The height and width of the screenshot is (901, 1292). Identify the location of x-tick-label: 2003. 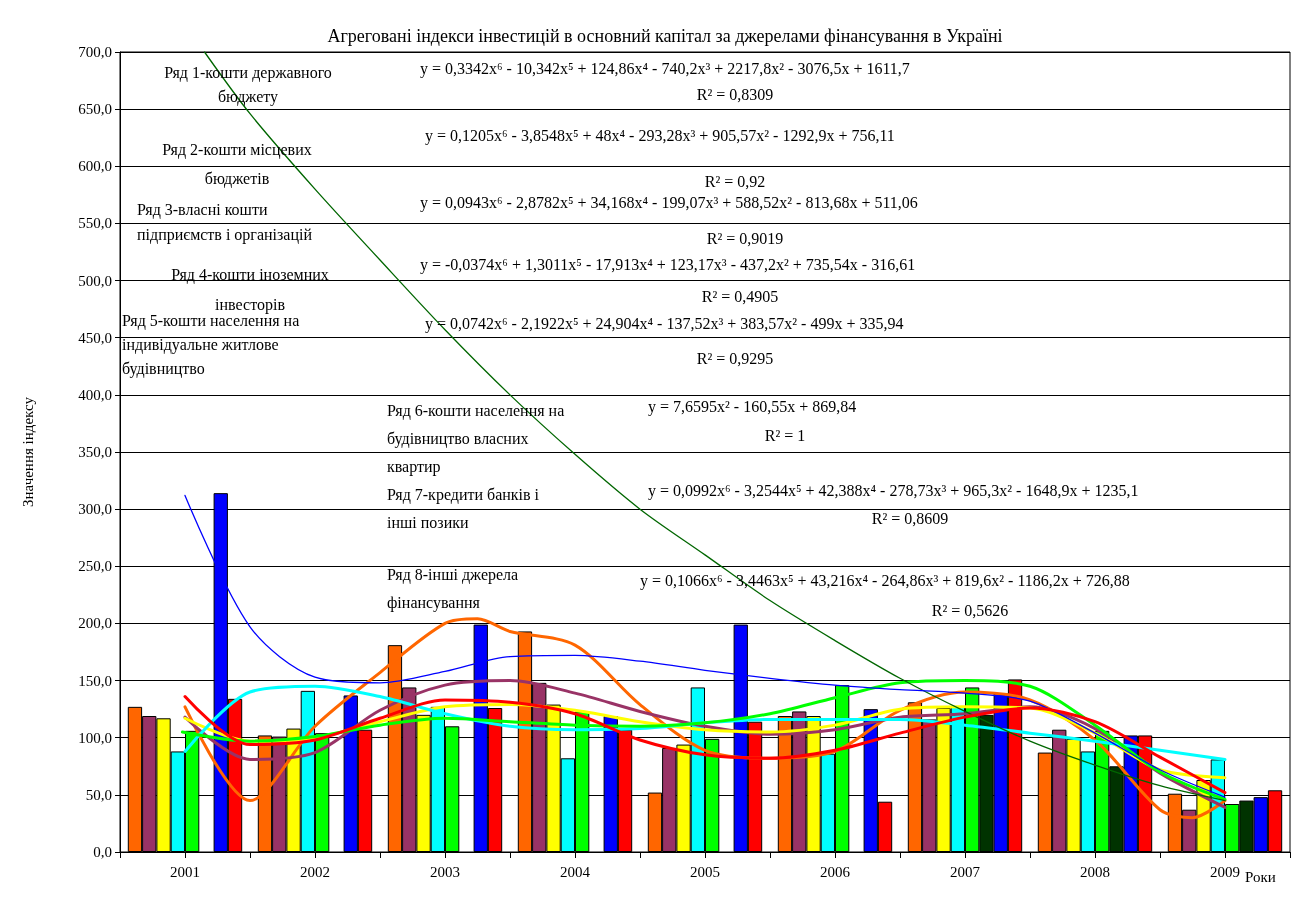
(445, 871).